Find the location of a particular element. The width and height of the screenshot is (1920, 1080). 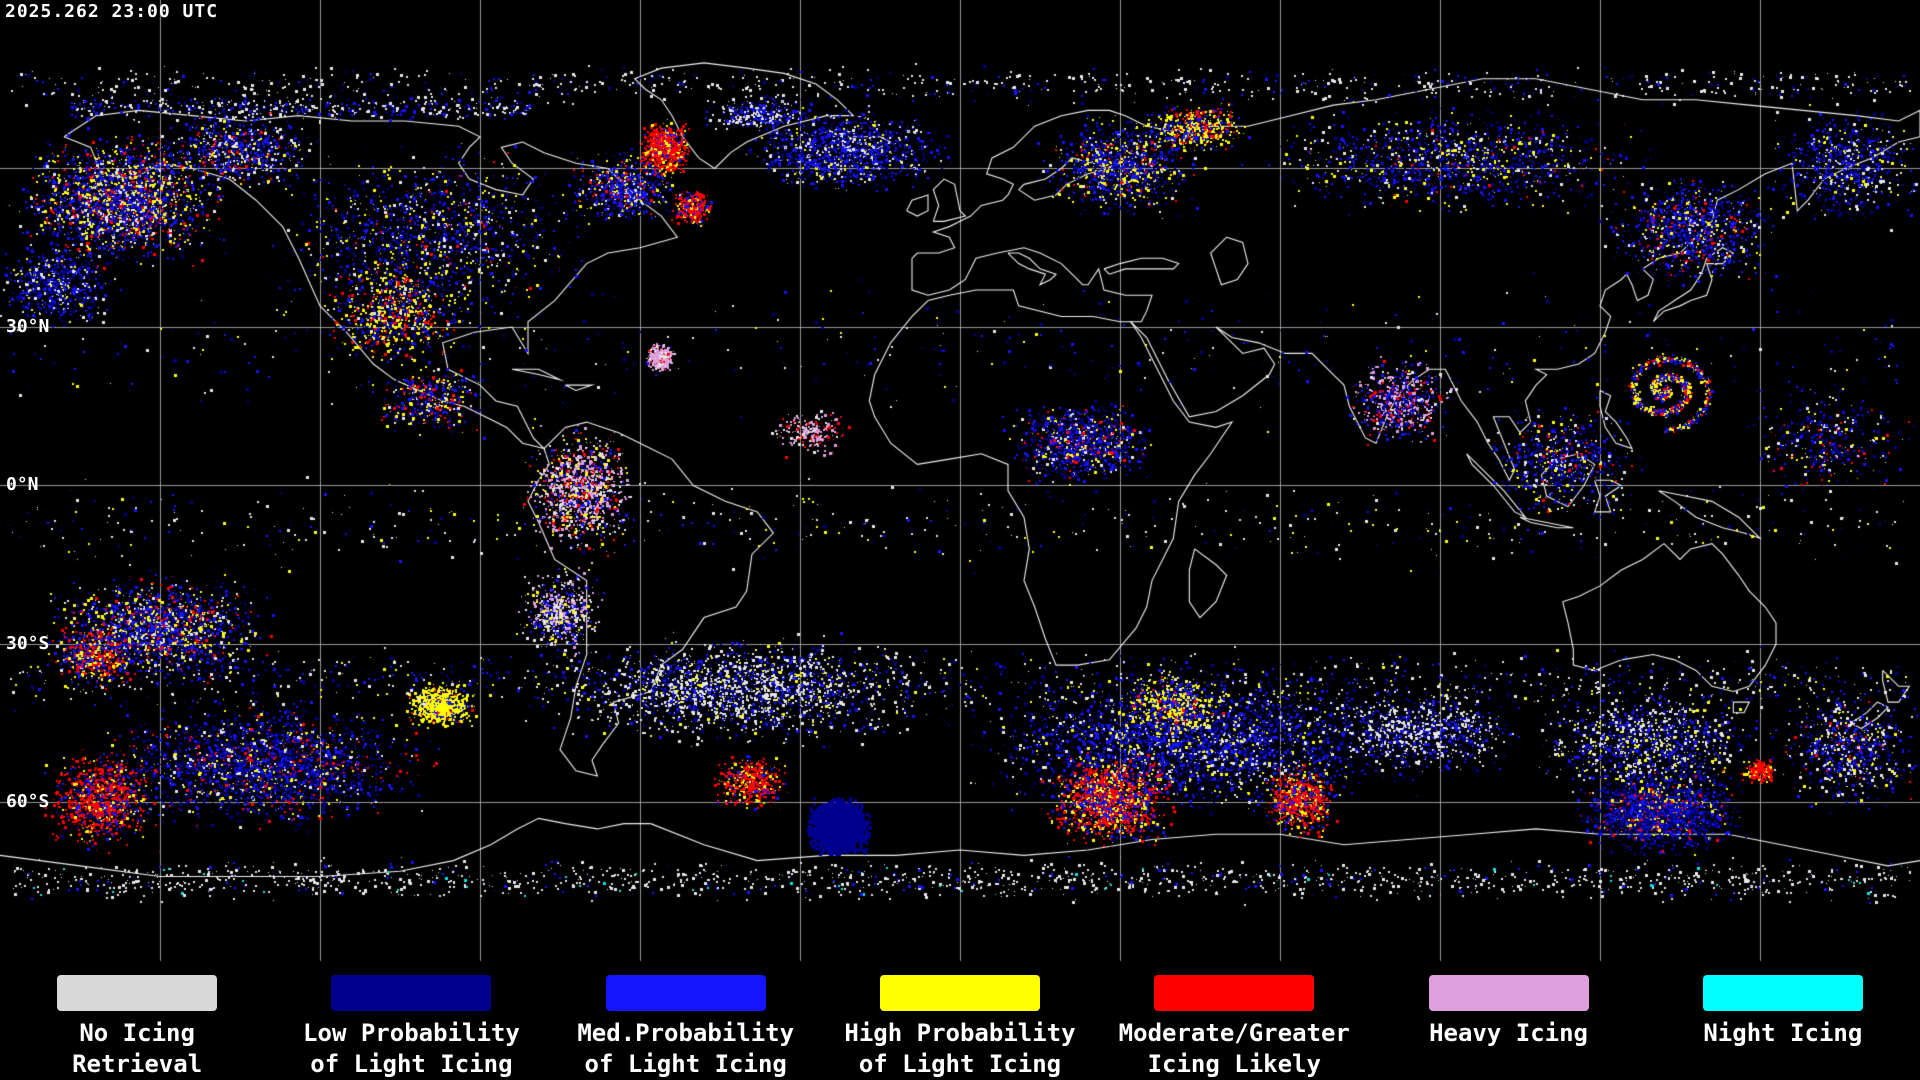

timestamp-label: 2025.262 23:00 UTC is located at coordinates (112, 11).